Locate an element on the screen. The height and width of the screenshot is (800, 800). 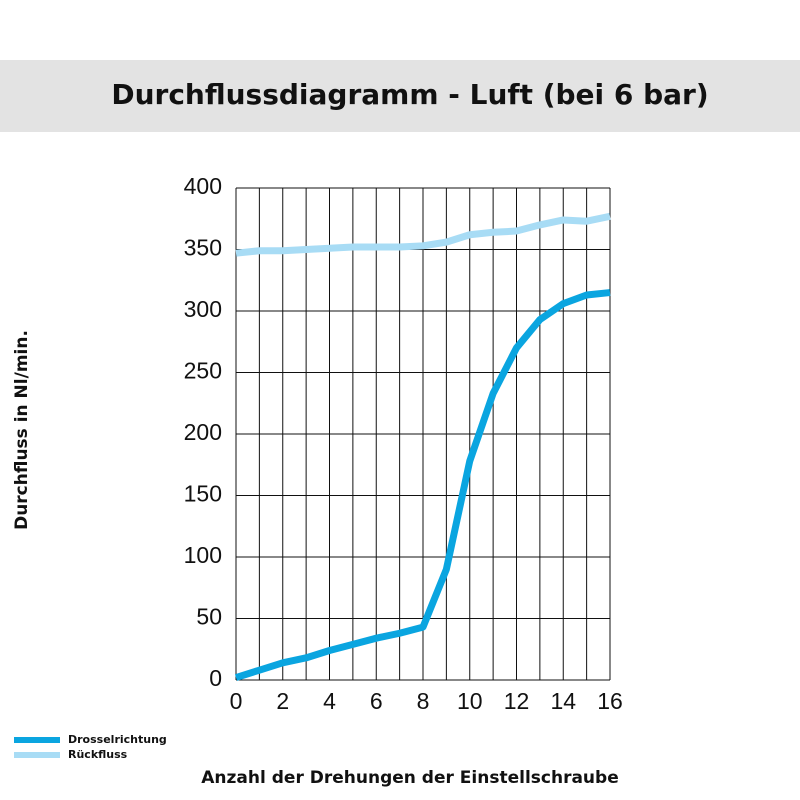
y-tick-label: 200 is located at coordinates (203, 432).